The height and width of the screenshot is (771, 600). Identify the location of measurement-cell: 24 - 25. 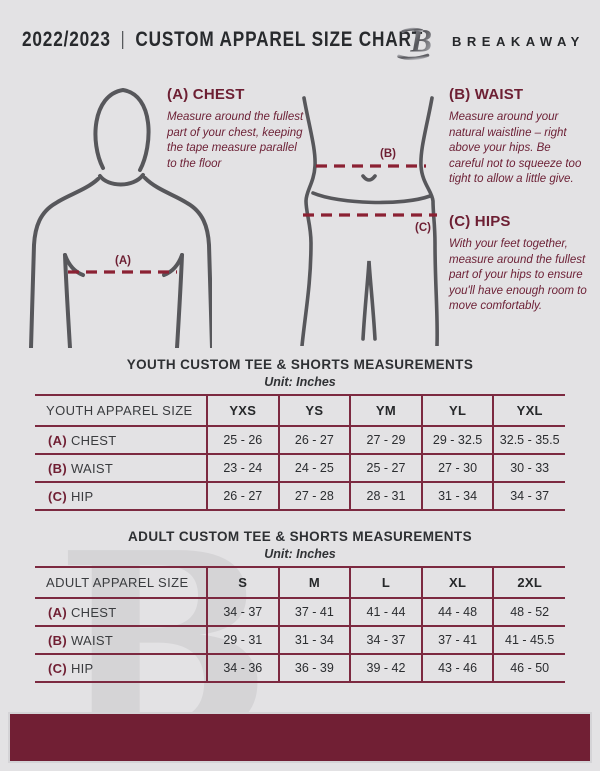
(314, 468).